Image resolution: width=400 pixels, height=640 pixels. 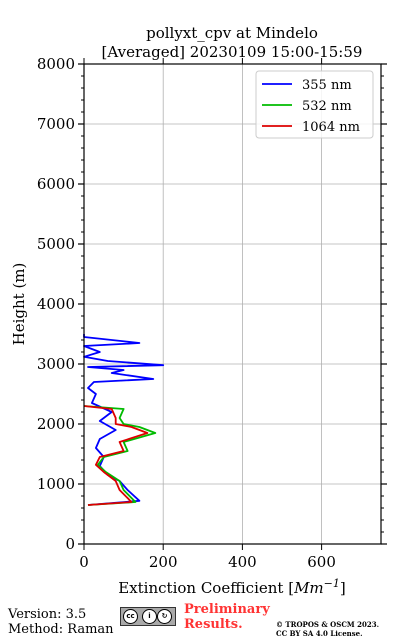 I want to click on y-tick-label: 8000, so click(x=56, y=64).